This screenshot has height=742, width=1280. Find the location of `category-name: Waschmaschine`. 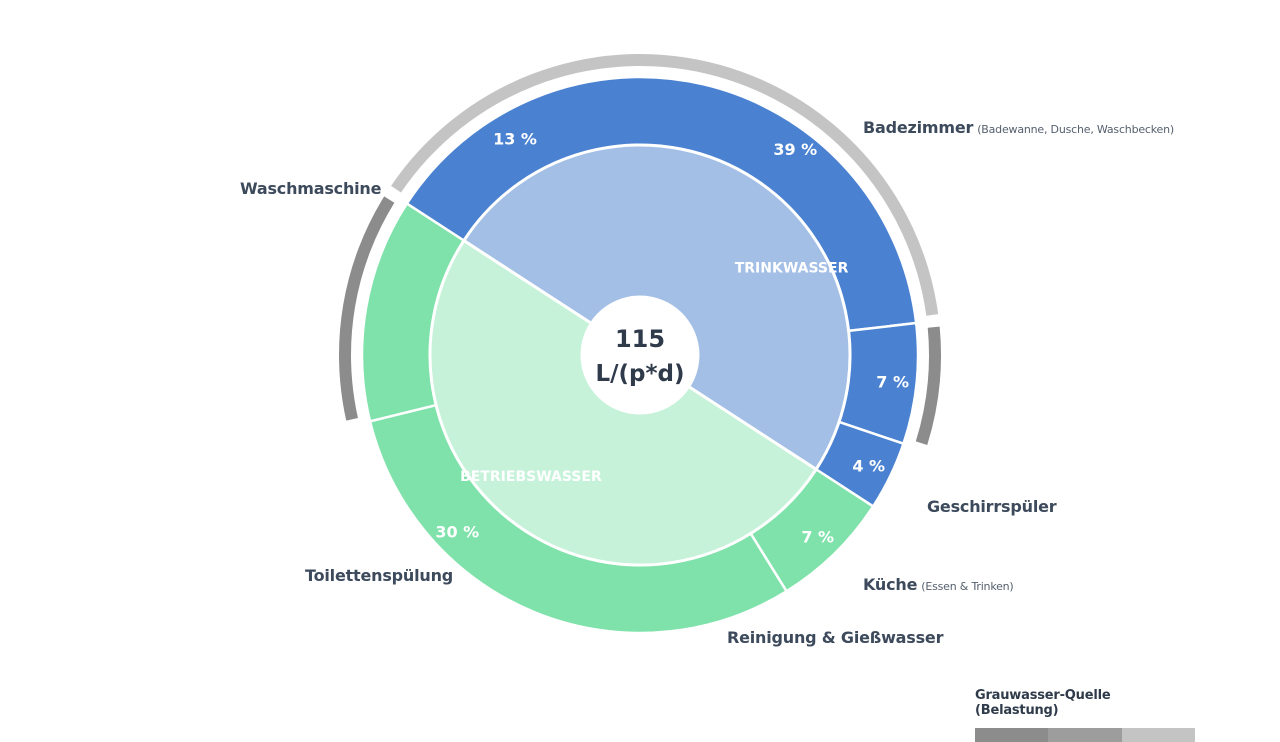

category-name: Waschmaschine is located at coordinates (311, 188).